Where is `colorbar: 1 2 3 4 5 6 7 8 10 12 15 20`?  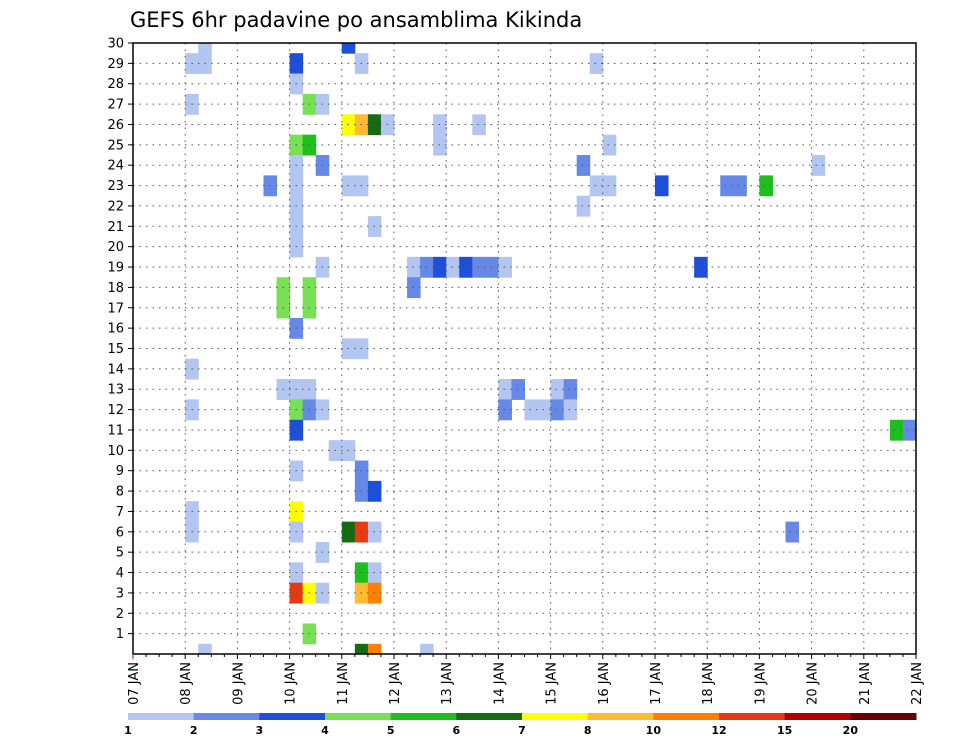 colorbar: 1 2 3 4 5 6 7 8 10 12 15 20 is located at coordinates (520, 725).